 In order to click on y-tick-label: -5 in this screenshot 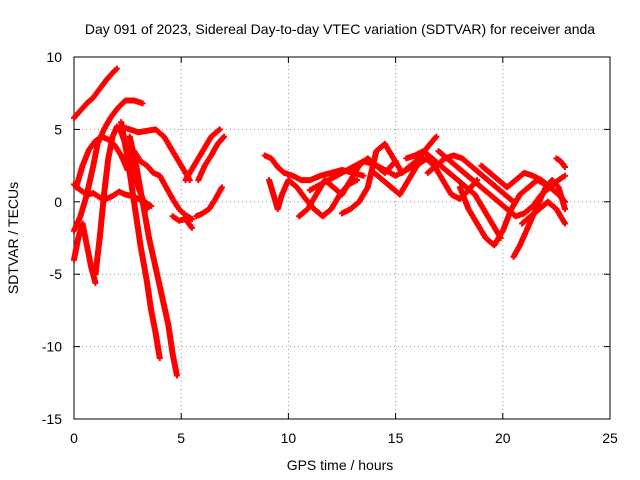, I will do `click(56, 274)`.